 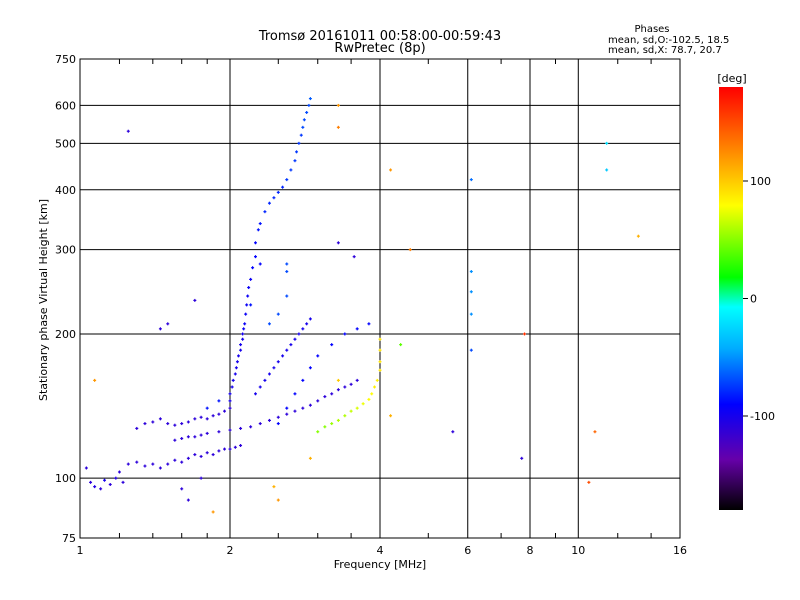 I want to click on x-tick-label: 10, so click(x=578, y=550).